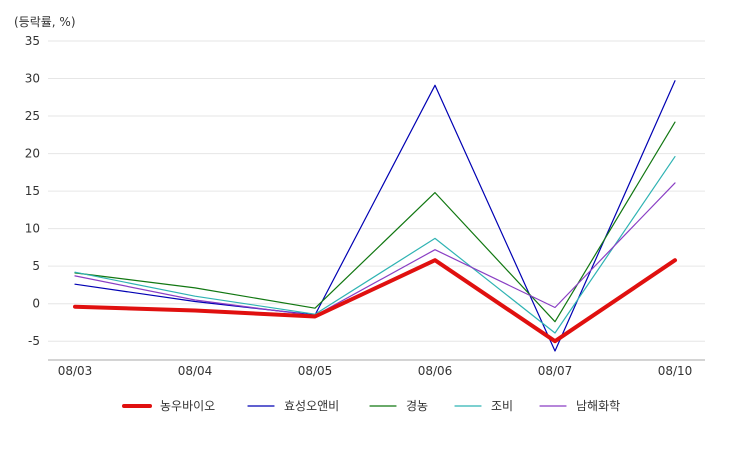 This screenshot has width=750, height=450. What do you see at coordinates (598, 406) in the screenshot?
I see `legend-label: 남해화학` at bounding box center [598, 406].